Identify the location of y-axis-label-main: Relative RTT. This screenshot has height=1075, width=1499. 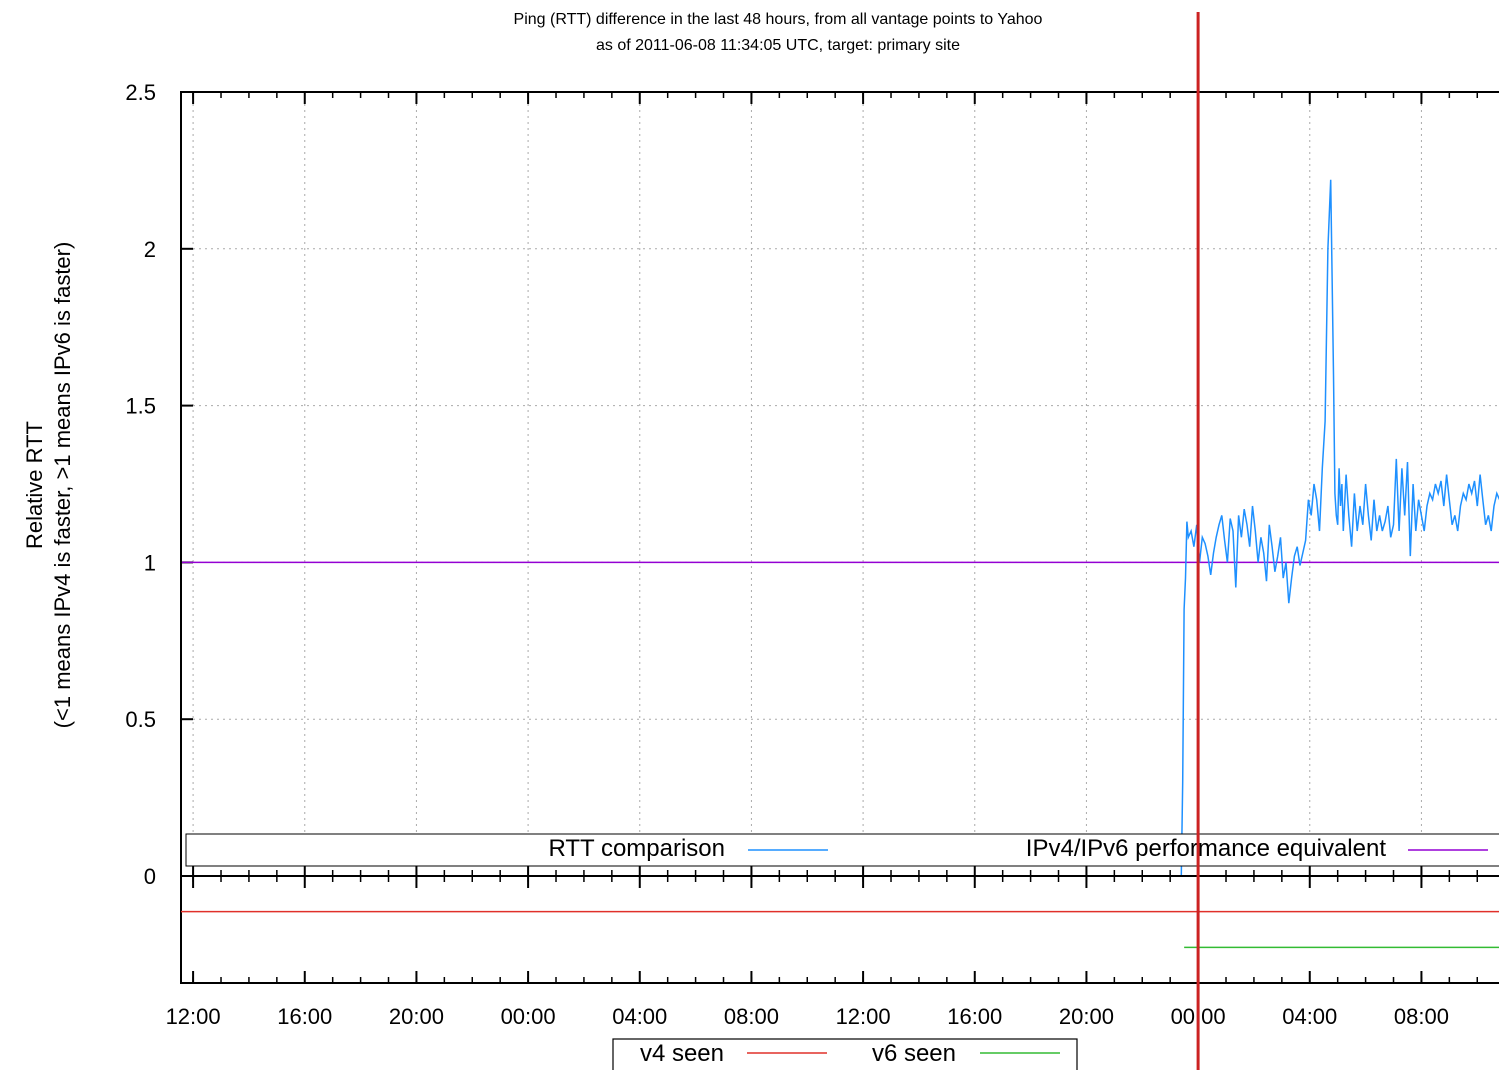
(34, 485).